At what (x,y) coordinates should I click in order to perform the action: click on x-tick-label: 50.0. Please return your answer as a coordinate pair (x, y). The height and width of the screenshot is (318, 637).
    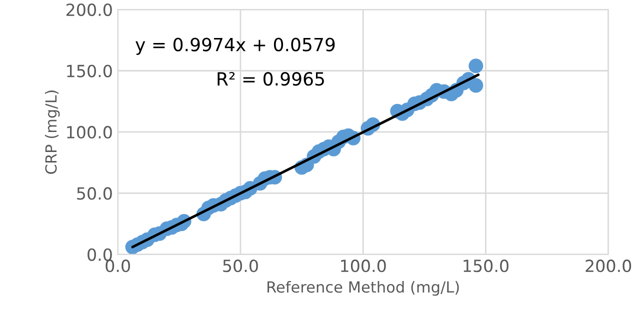
    Looking at the image, I should click on (240, 266).